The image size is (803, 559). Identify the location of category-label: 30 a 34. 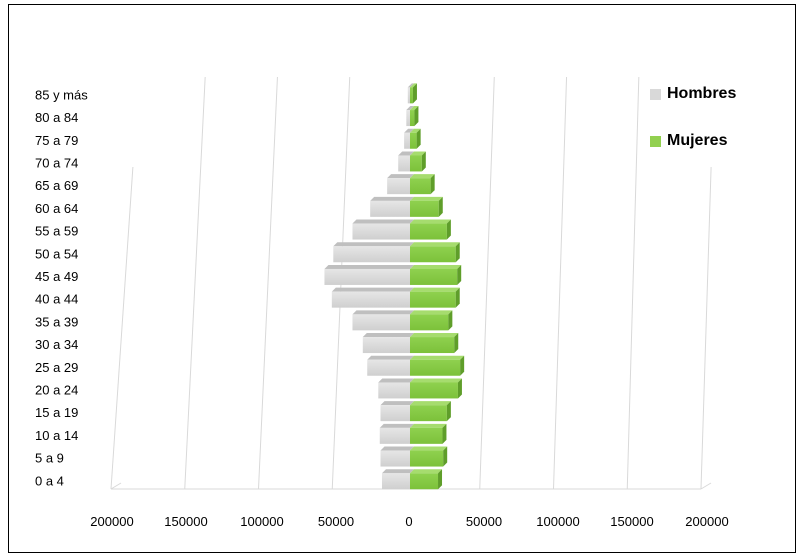
(56, 344).